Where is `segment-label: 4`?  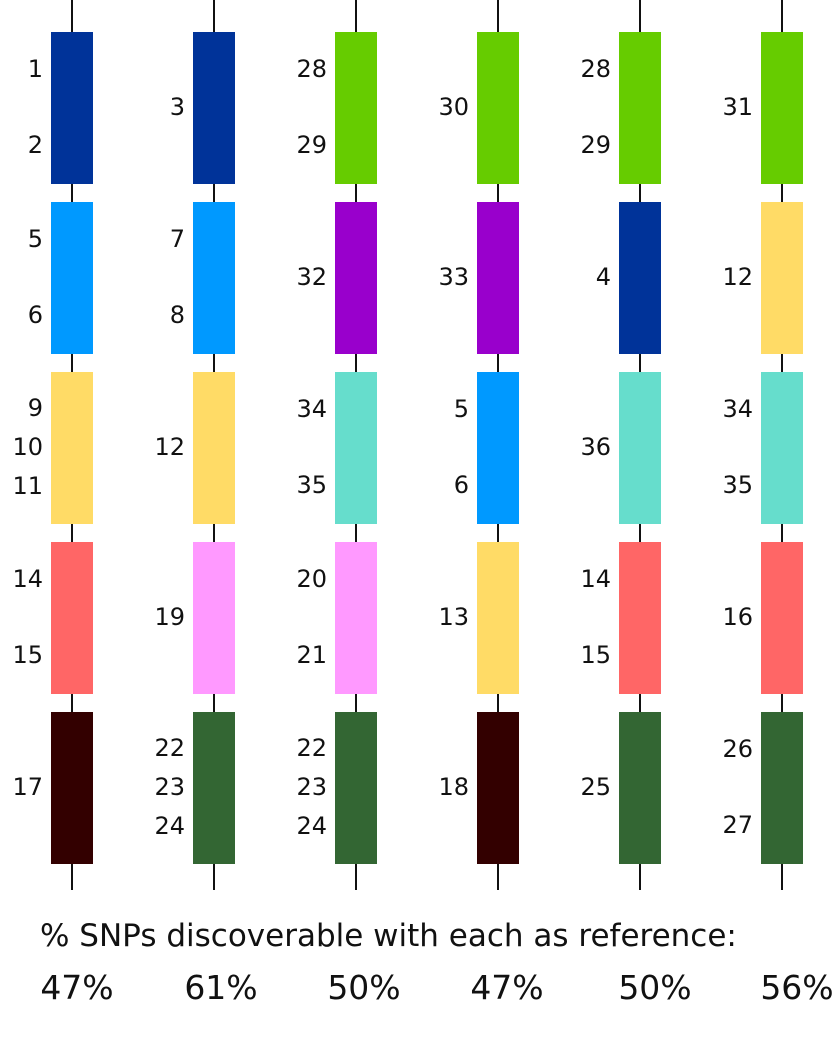 segment-label: 4 is located at coordinates (603, 277).